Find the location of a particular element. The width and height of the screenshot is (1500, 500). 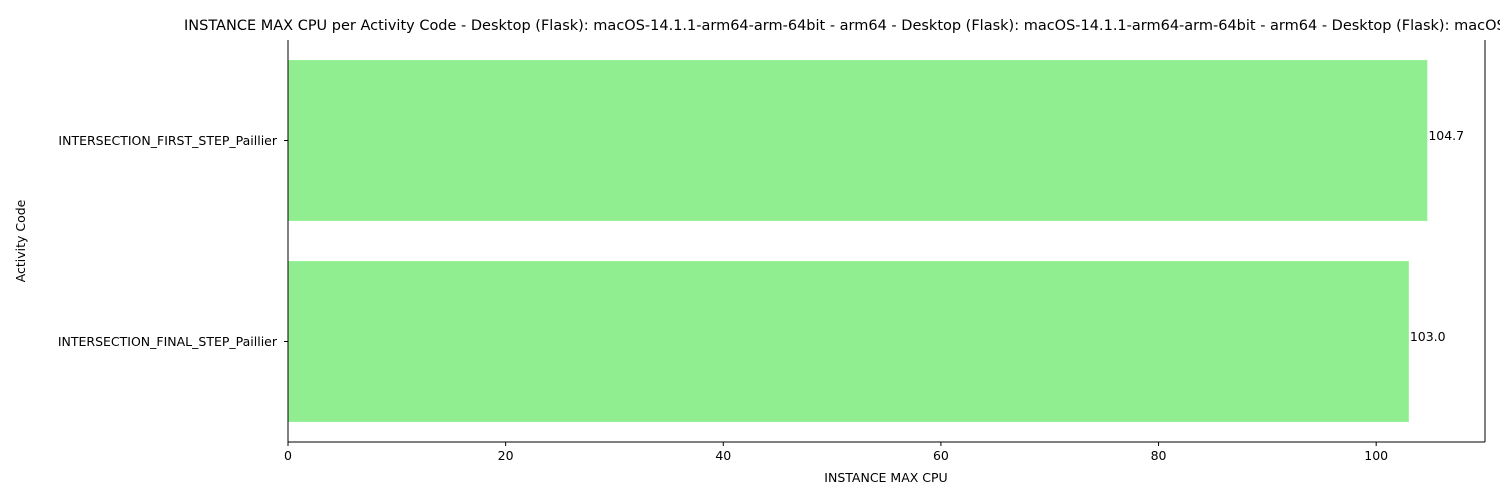

y-axis-label: Activity Code is located at coordinates (20, 240).